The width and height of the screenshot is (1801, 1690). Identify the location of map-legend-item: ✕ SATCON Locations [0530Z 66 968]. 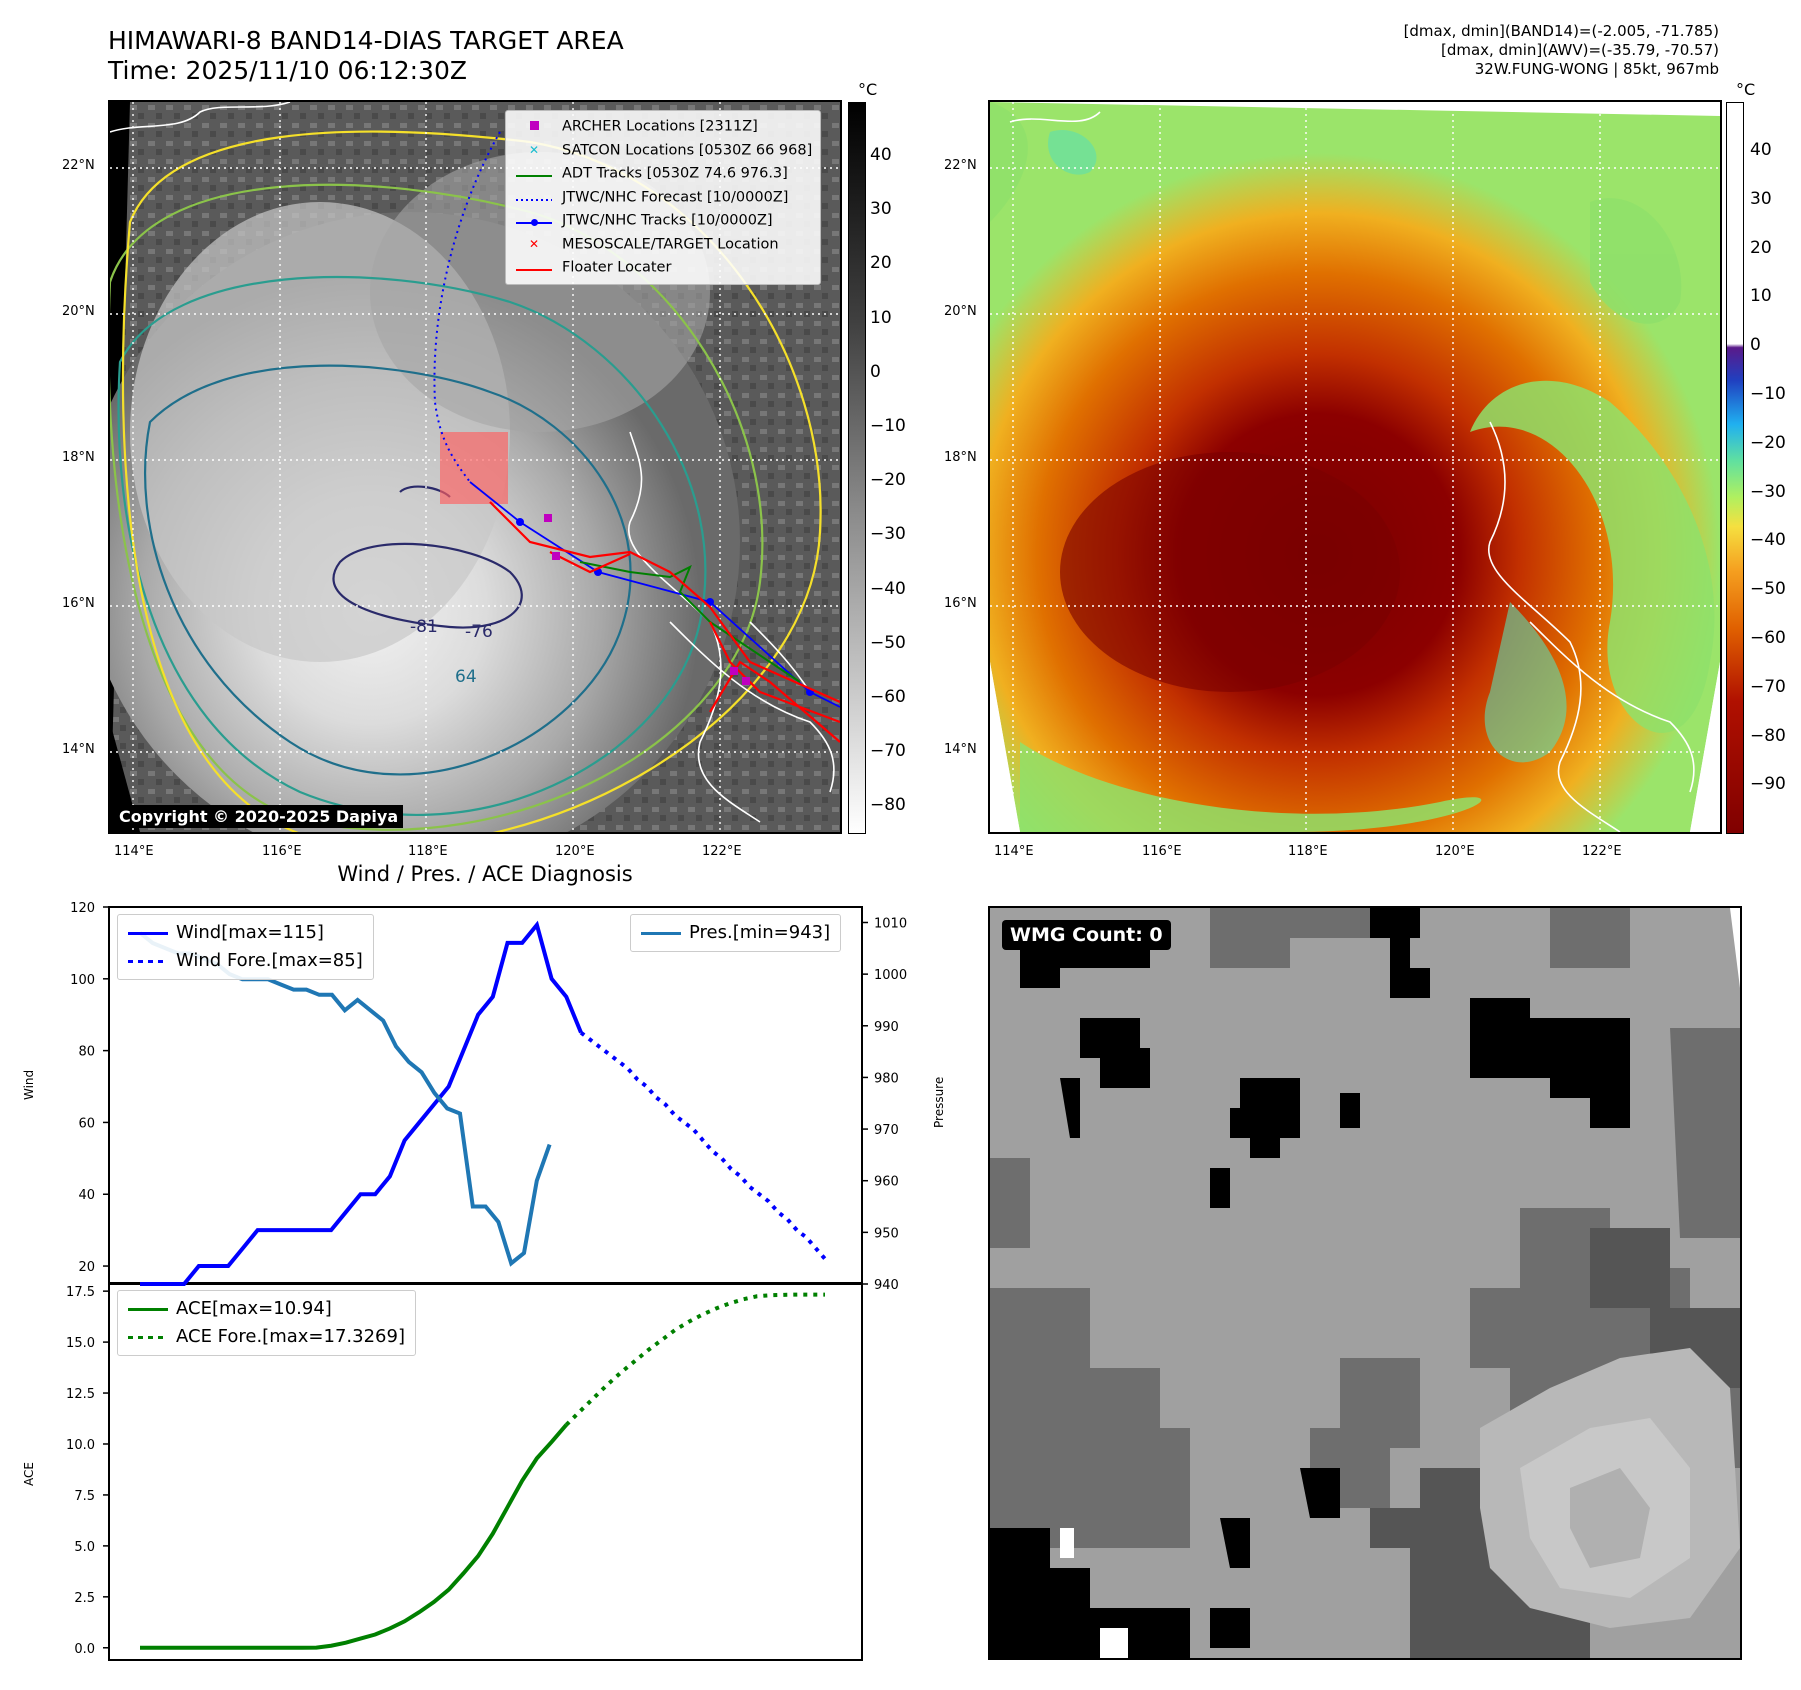
(663, 151).